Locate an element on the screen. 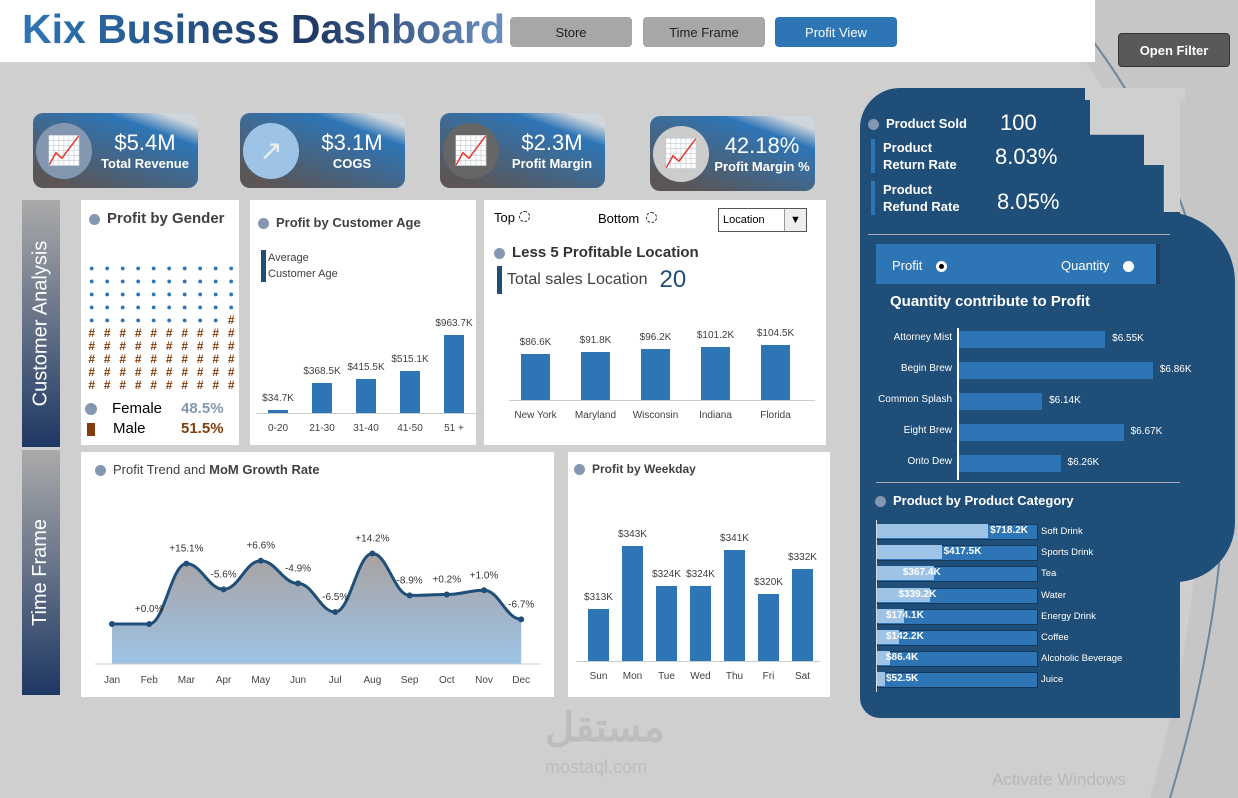 Image resolution: width=1238 pixels, height=798 pixels. category-label: Water is located at coordinates (1053, 595).